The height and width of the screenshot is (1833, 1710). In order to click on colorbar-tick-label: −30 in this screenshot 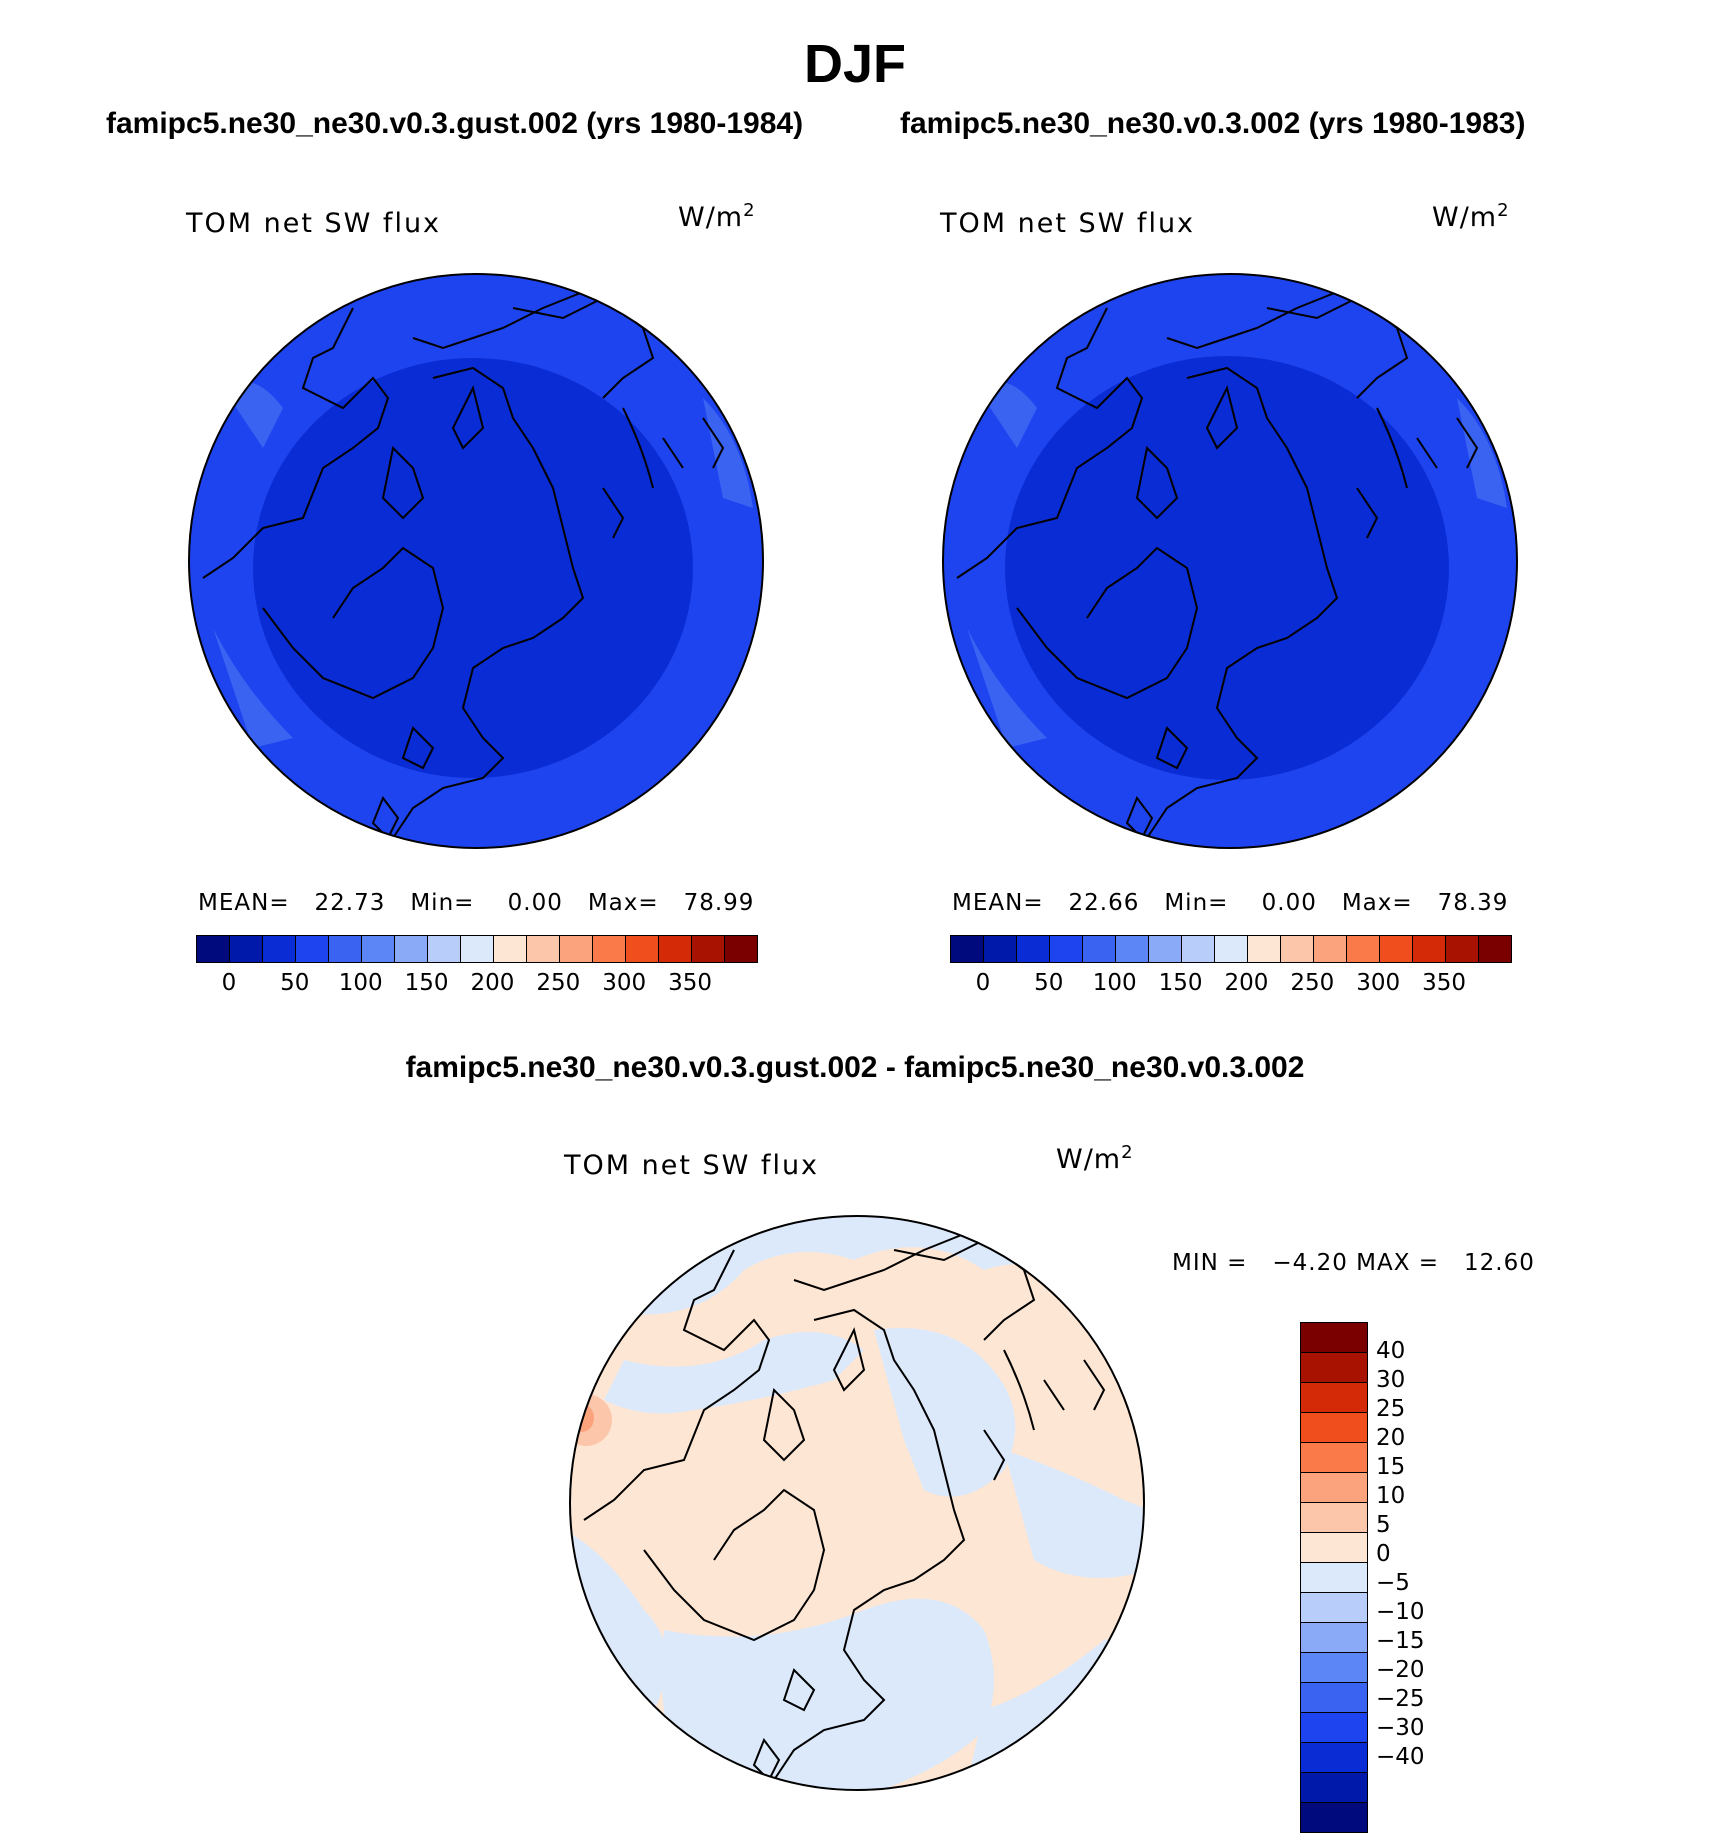, I will do `click(1400, 1728)`.